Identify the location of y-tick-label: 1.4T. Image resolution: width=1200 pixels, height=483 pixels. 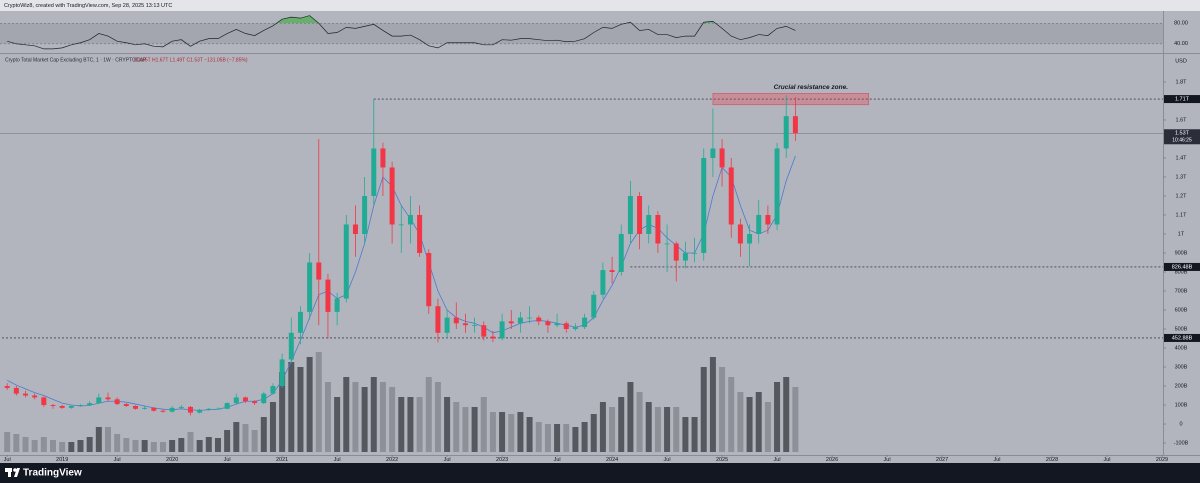
(1181, 158).